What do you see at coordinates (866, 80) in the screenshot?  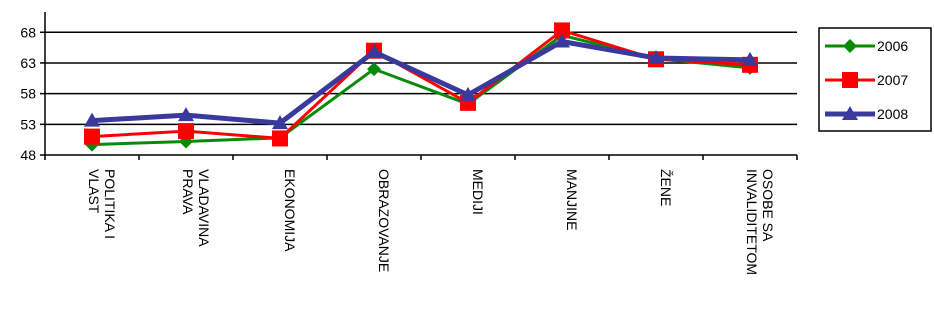 I see `legend-entry: 2007` at bounding box center [866, 80].